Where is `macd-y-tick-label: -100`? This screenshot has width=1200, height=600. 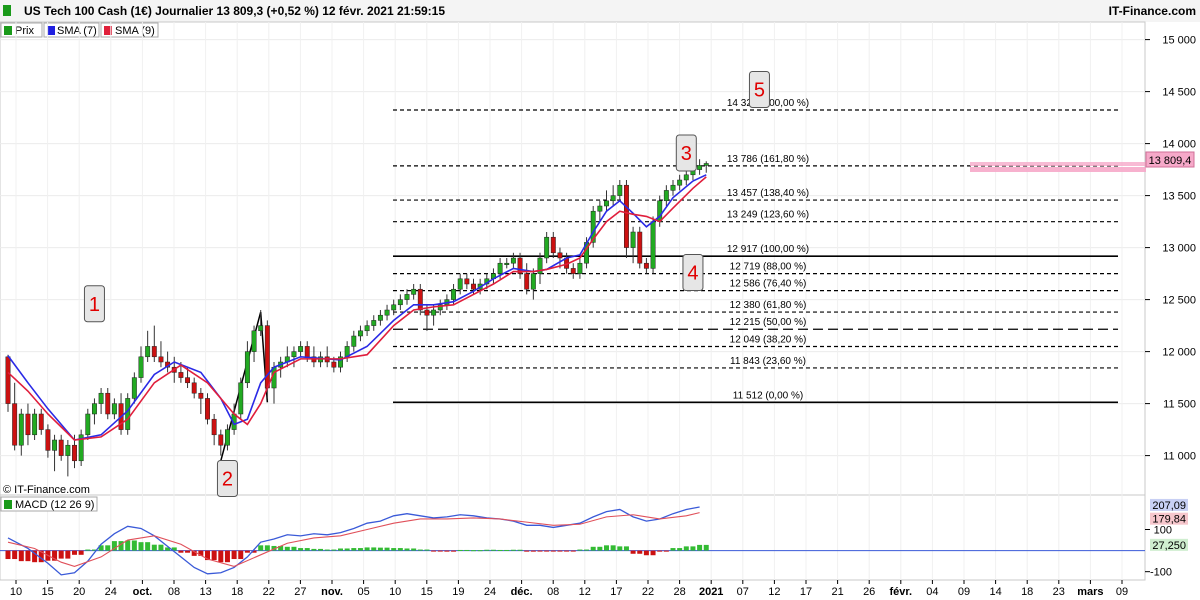
macd-y-tick-label: -100 is located at coordinates (1161, 573).